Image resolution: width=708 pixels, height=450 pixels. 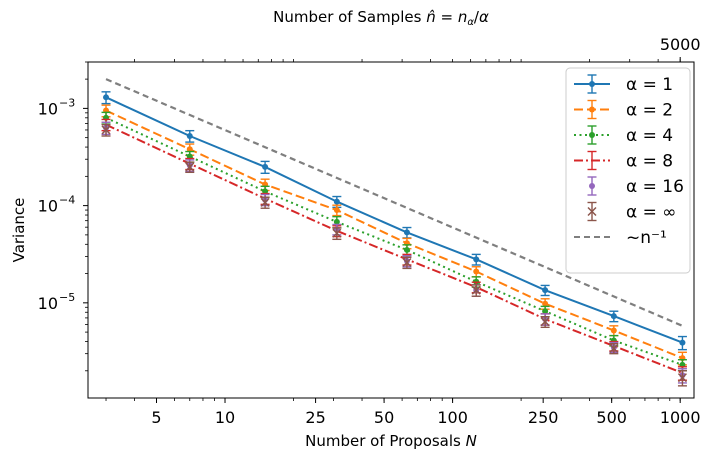 I want to click on x-tick-label: 100, so click(x=452, y=417).